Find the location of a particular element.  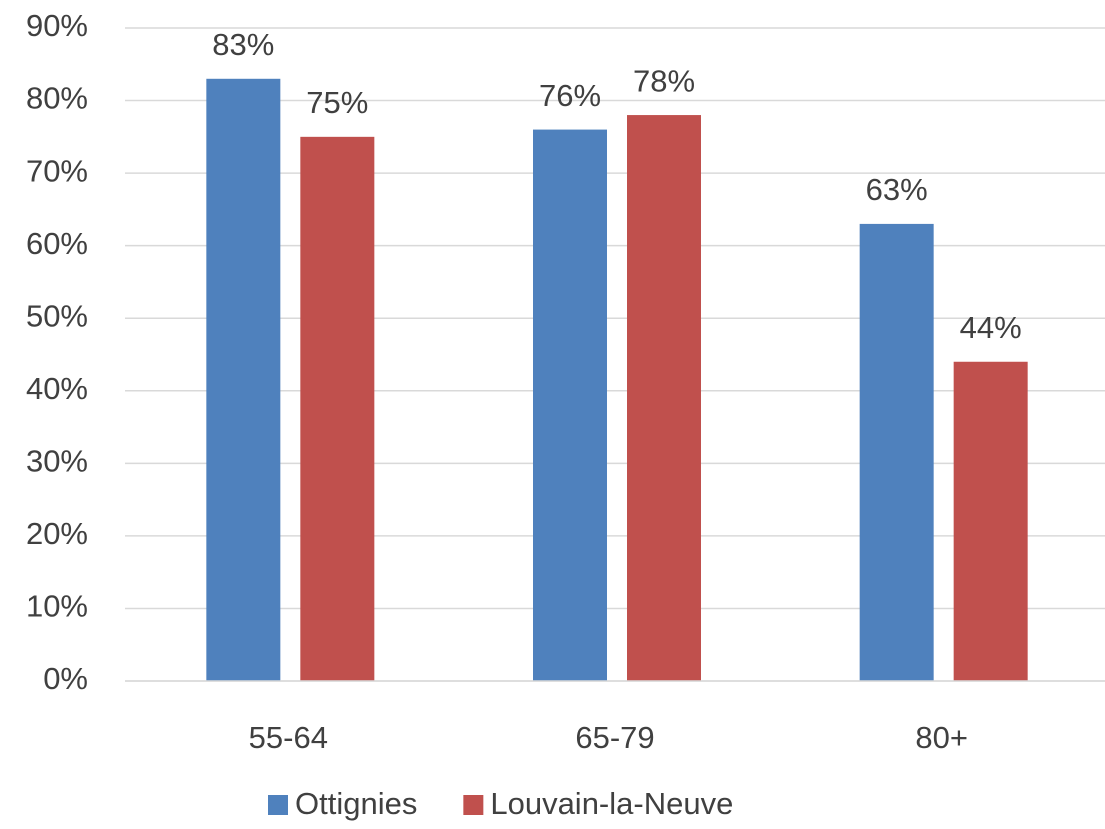

data-label: 63% is located at coordinates (897, 189).